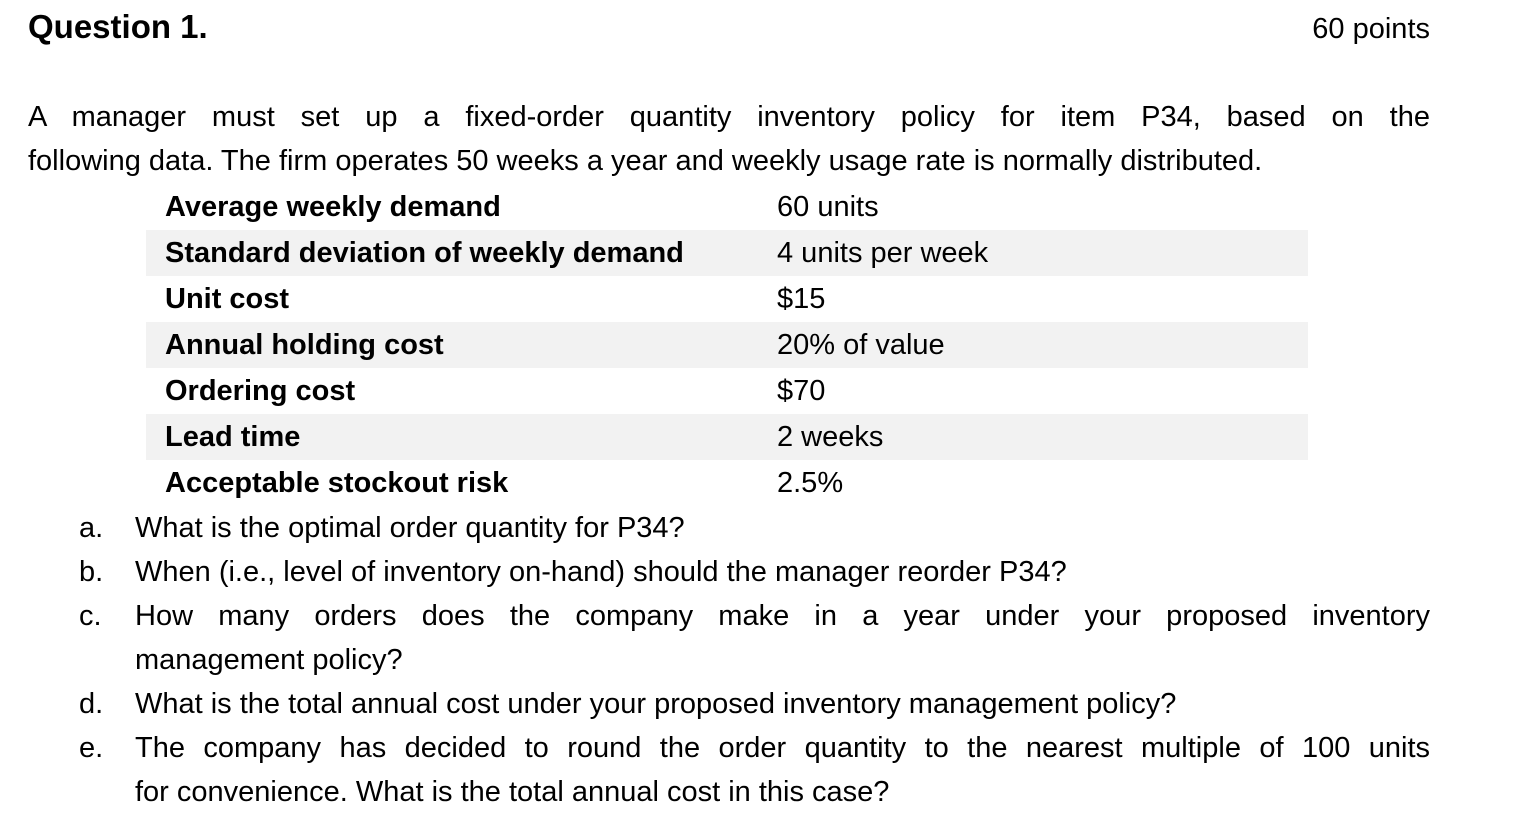  What do you see at coordinates (727, 299) in the screenshot?
I see `table-row: Unit cost $15` at bounding box center [727, 299].